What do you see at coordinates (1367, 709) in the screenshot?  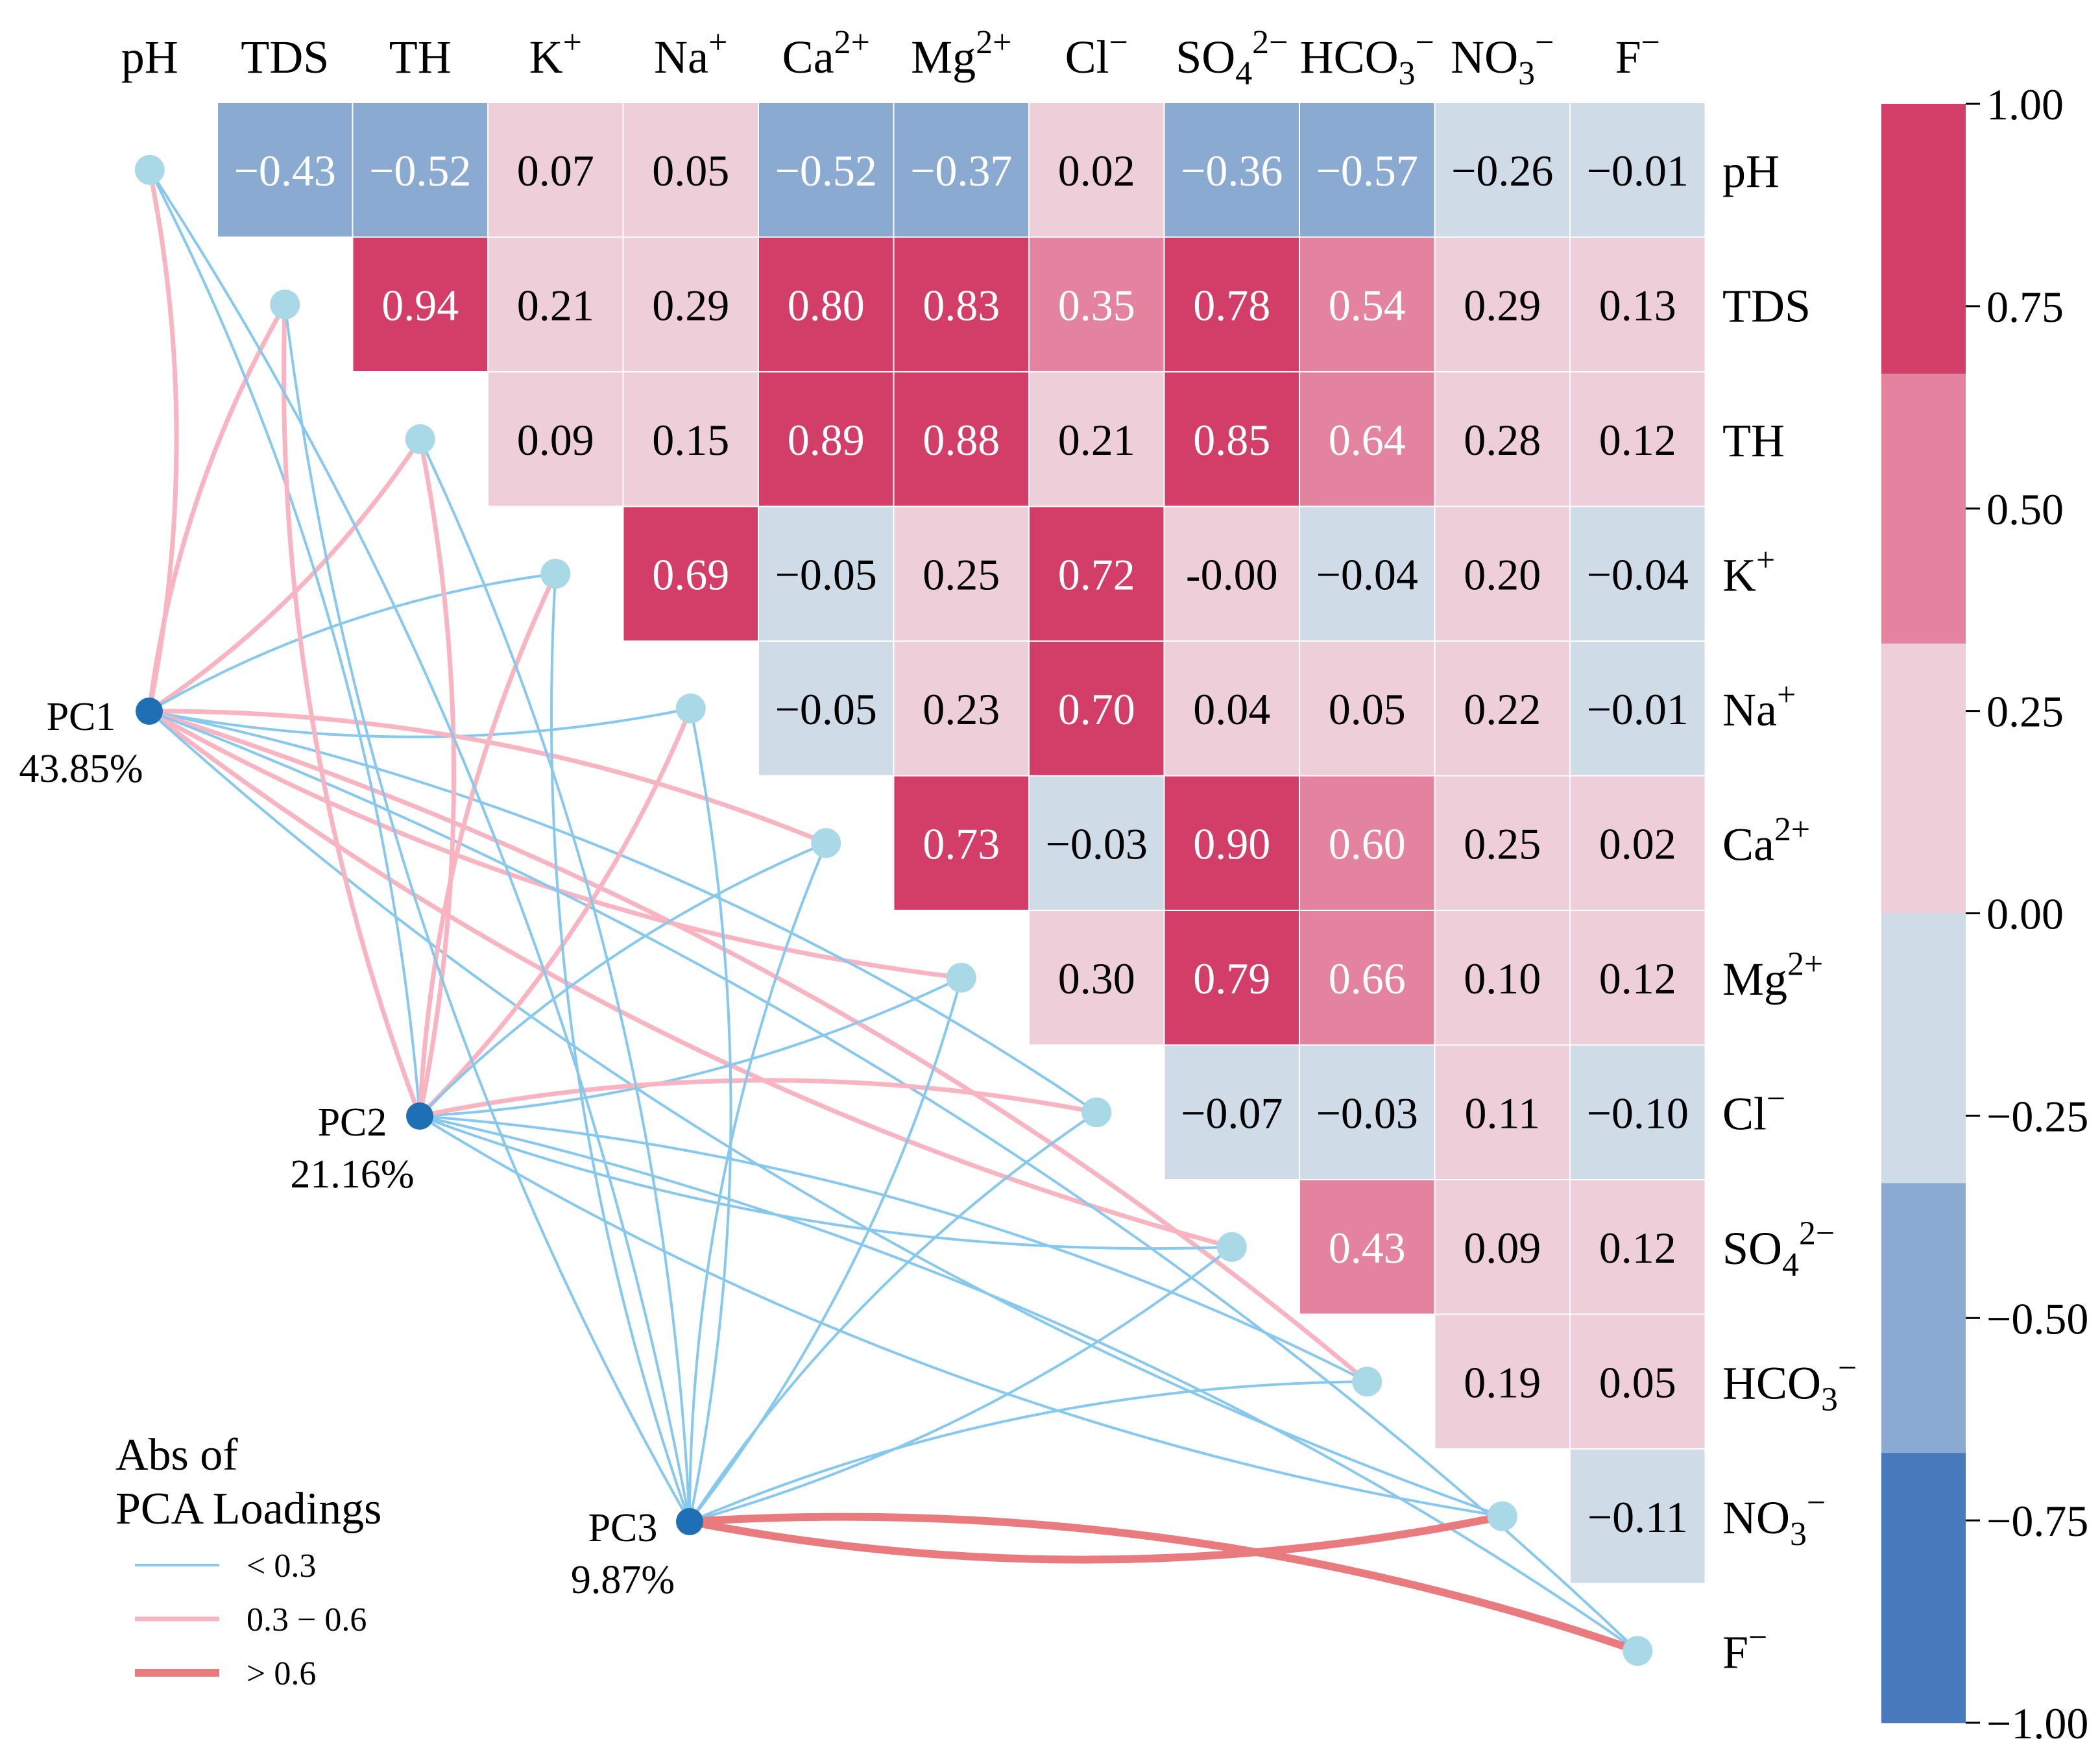 I see `cell-naplus-hco3minus-value: 0.05` at bounding box center [1367, 709].